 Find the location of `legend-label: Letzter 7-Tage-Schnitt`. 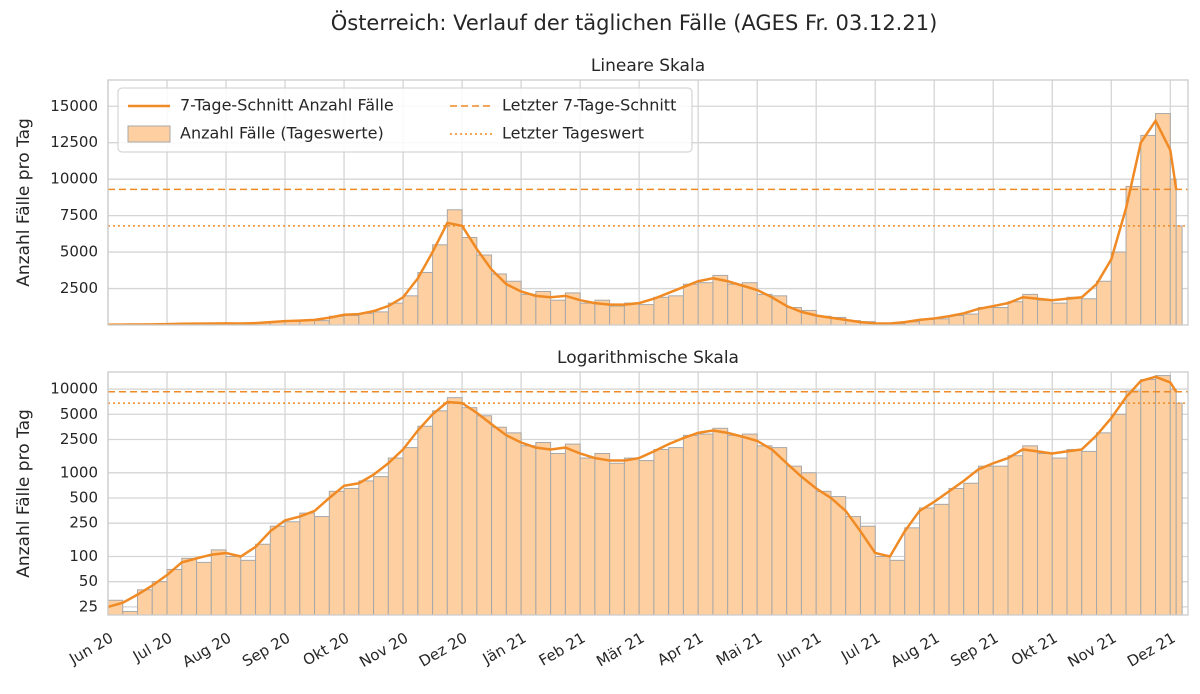

legend-label: Letzter 7-Tage-Schnitt is located at coordinates (589, 105).